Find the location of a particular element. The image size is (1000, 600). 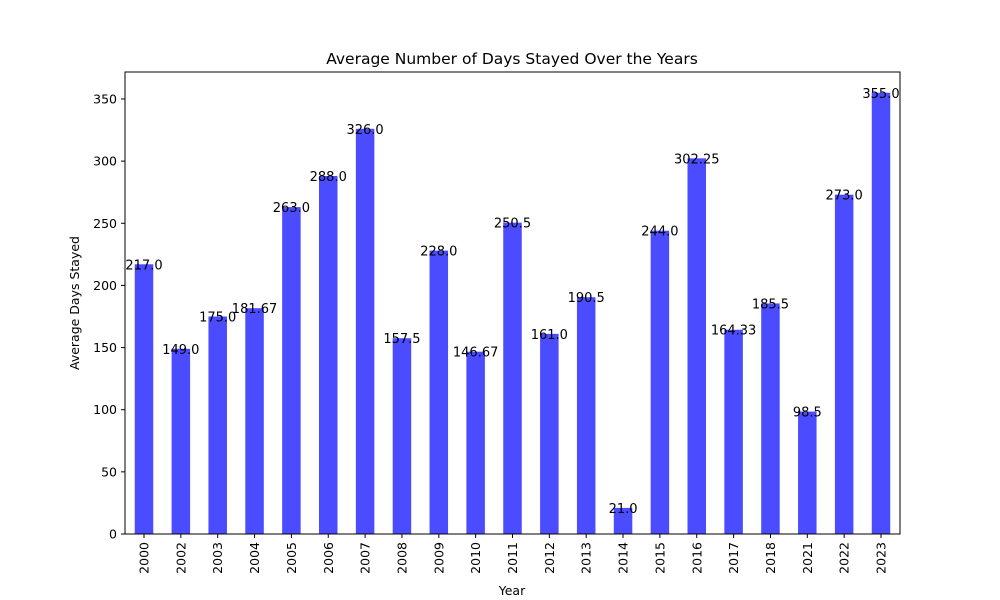

bar-2016 is located at coordinates (696, 346).